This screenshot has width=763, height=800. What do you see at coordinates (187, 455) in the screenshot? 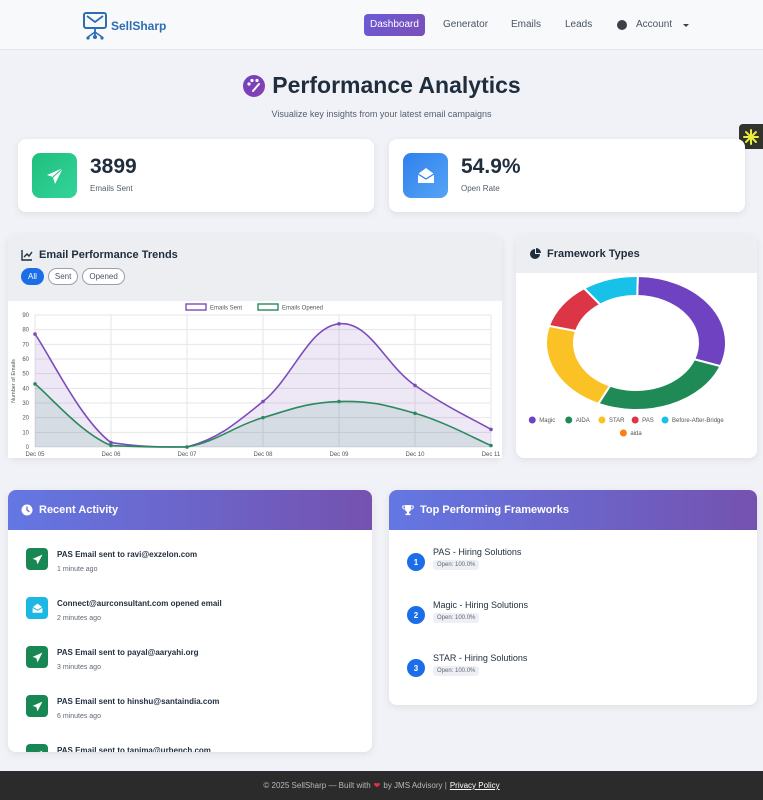
I see `x-tick-label: Dec 07` at bounding box center [187, 455].